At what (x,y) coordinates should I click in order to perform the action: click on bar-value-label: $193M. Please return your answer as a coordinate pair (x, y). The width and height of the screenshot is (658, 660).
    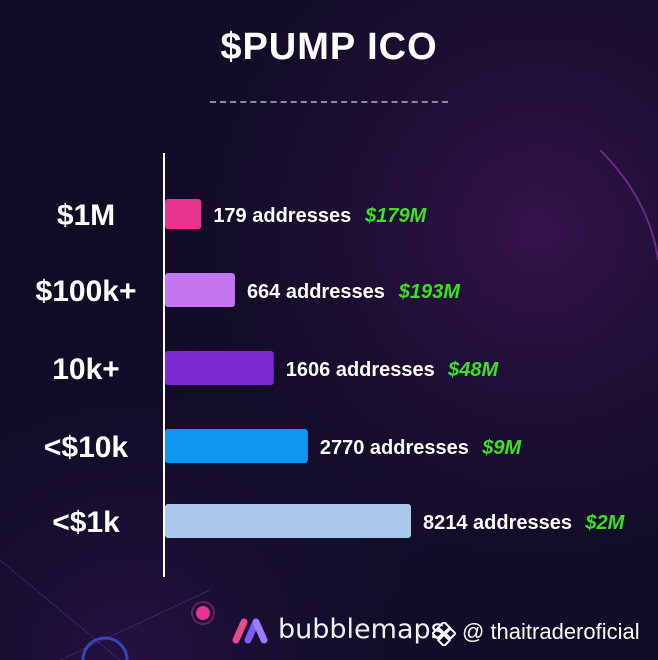
    Looking at the image, I should click on (429, 292).